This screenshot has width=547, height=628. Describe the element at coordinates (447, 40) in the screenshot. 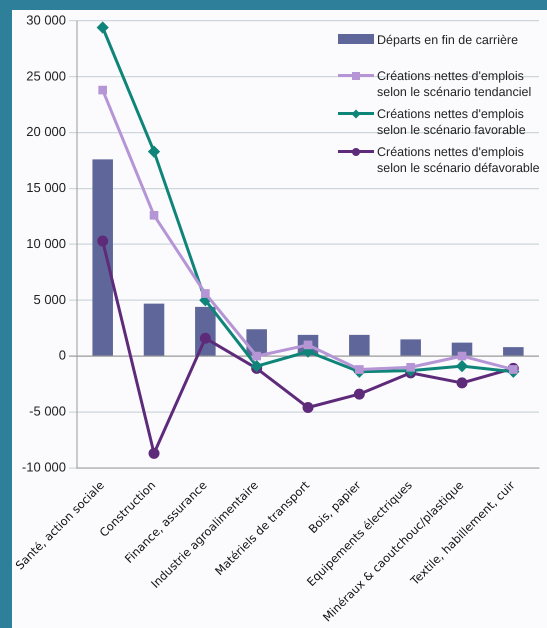

I see `legend-label: Départs en fin de carrière` at that location.